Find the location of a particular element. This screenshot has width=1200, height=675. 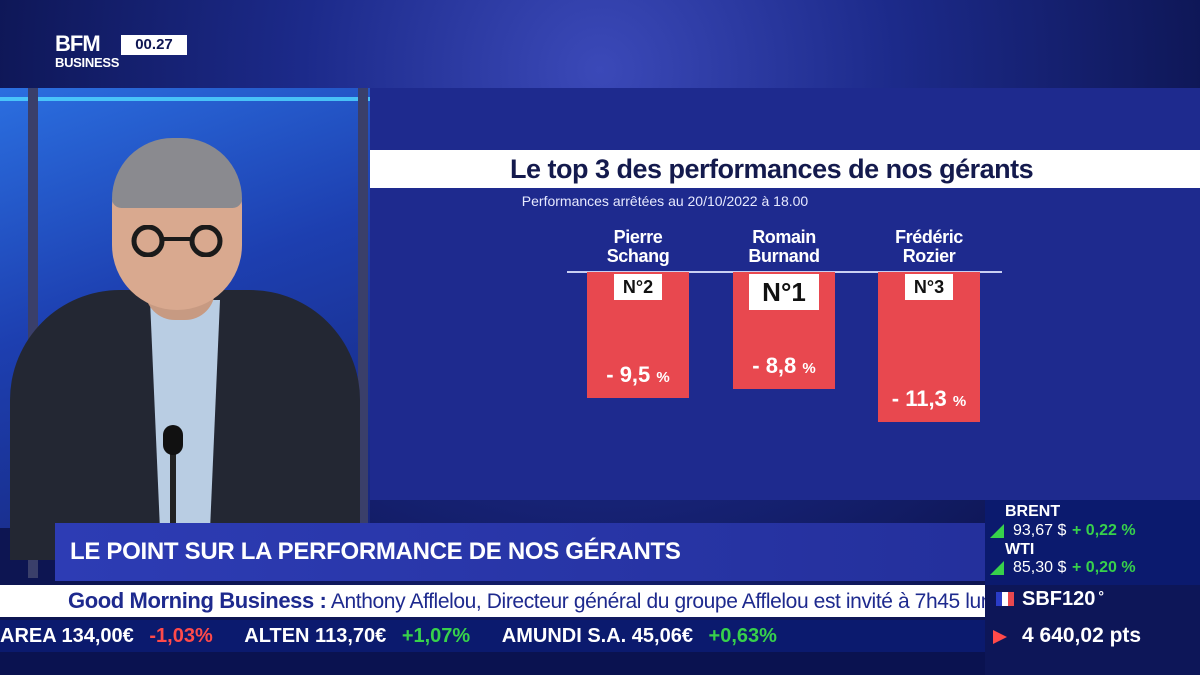

stock-price: 45,06€ is located at coordinates (662, 636).